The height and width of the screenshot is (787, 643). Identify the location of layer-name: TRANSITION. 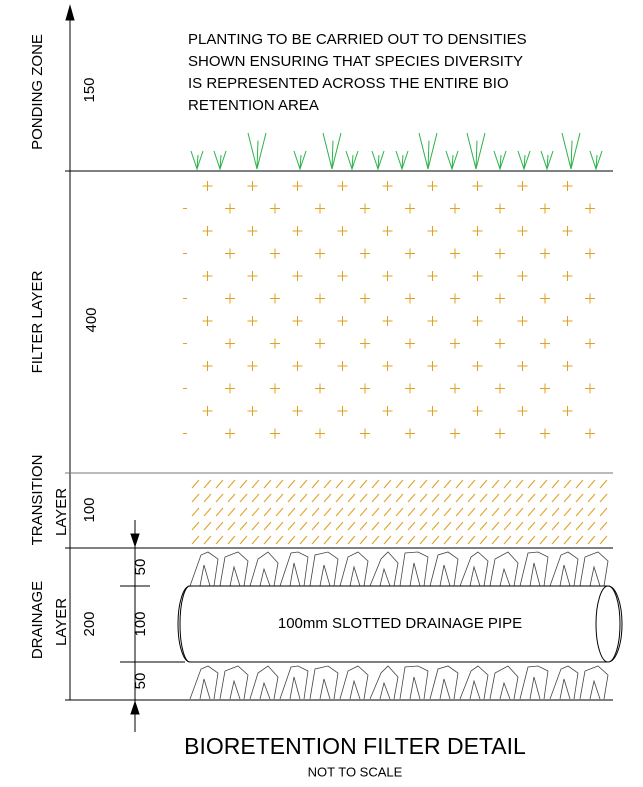
(37, 500).